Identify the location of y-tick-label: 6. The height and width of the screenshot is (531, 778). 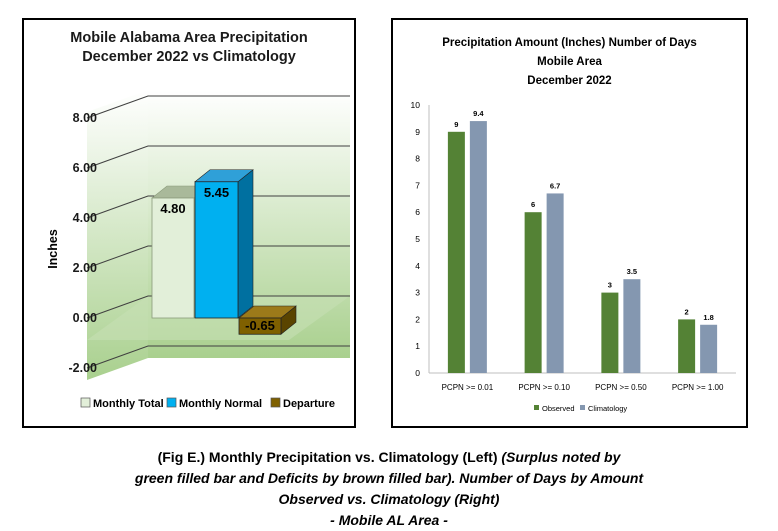
(417, 212).